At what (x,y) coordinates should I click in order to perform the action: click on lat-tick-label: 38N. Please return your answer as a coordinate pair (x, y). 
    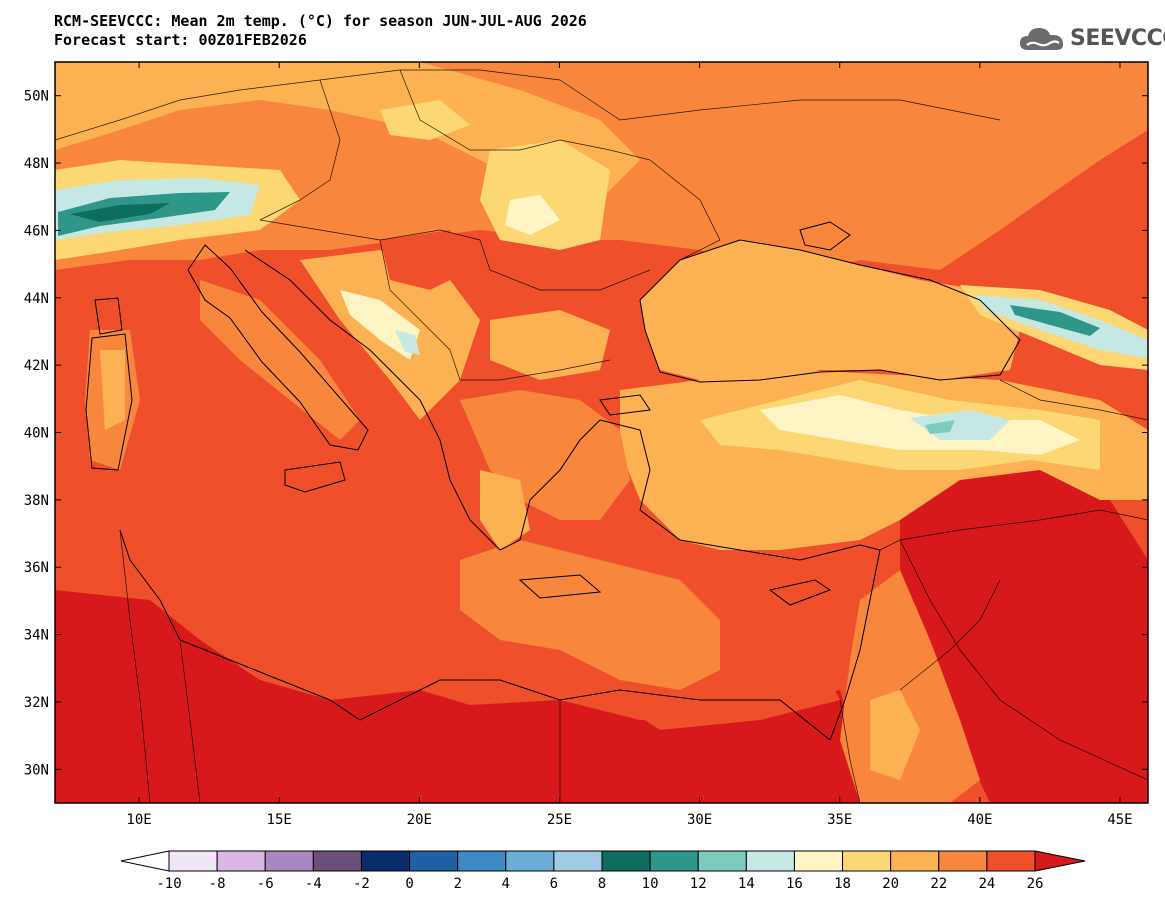
    Looking at the image, I should click on (36, 501).